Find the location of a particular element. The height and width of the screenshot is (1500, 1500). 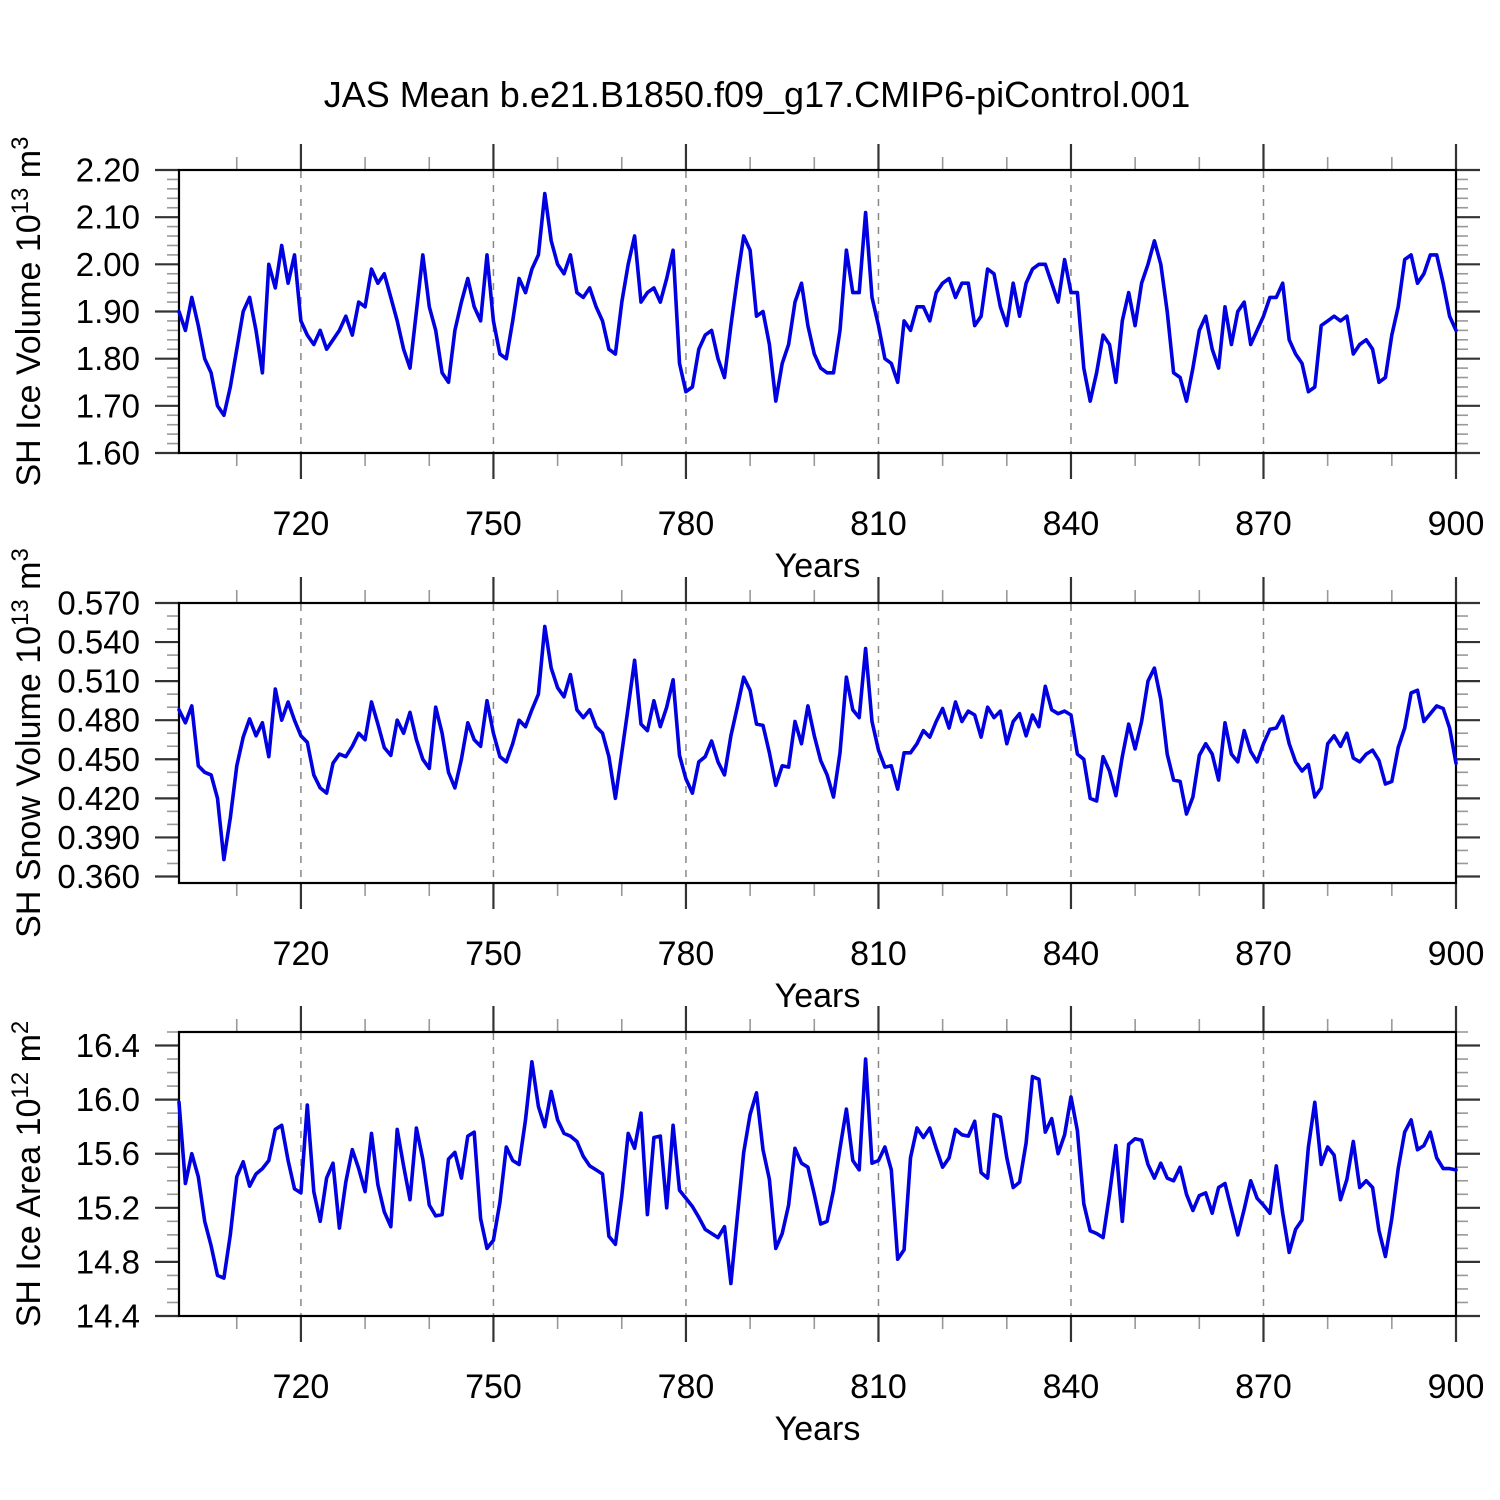

y-tick-label: 0.390 is located at coordinates (98, 837).